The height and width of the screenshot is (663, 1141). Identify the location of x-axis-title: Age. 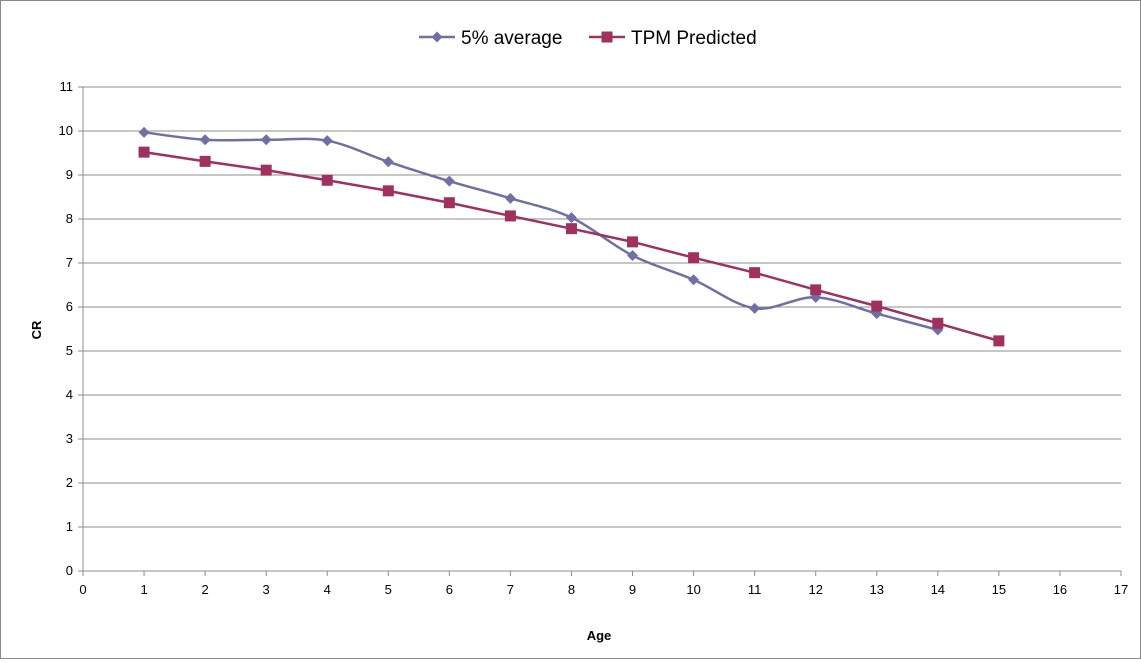
(599, 635).